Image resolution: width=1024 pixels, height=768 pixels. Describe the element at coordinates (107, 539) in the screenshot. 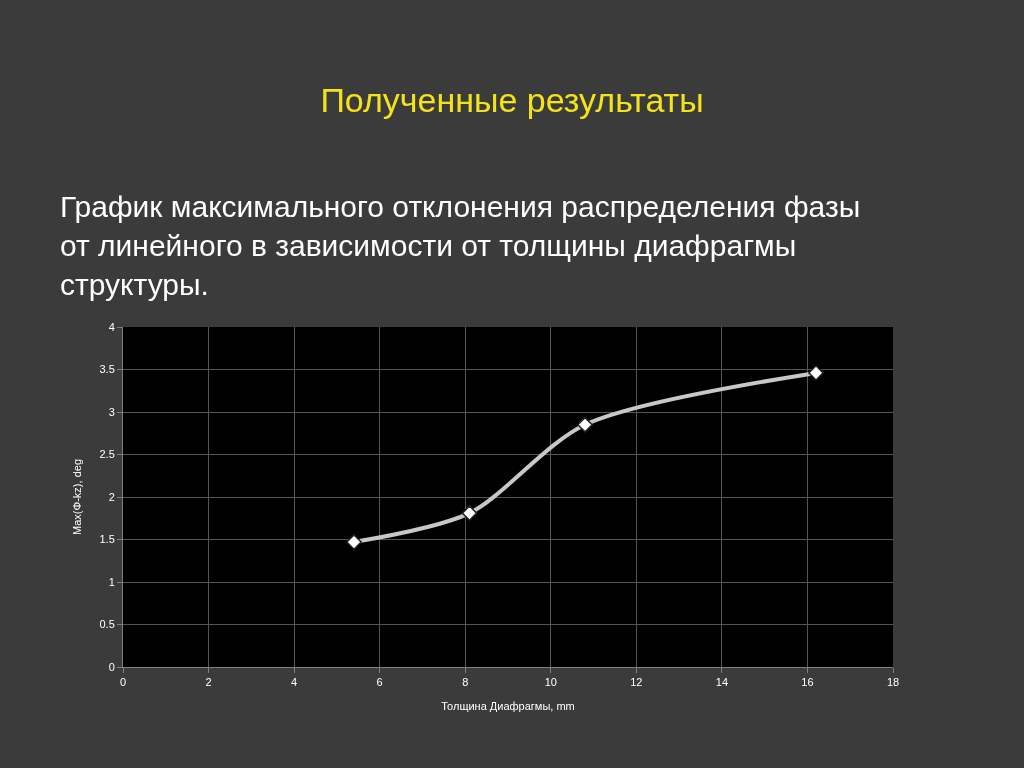

I see `y-tick-label: 1.5` at that location.